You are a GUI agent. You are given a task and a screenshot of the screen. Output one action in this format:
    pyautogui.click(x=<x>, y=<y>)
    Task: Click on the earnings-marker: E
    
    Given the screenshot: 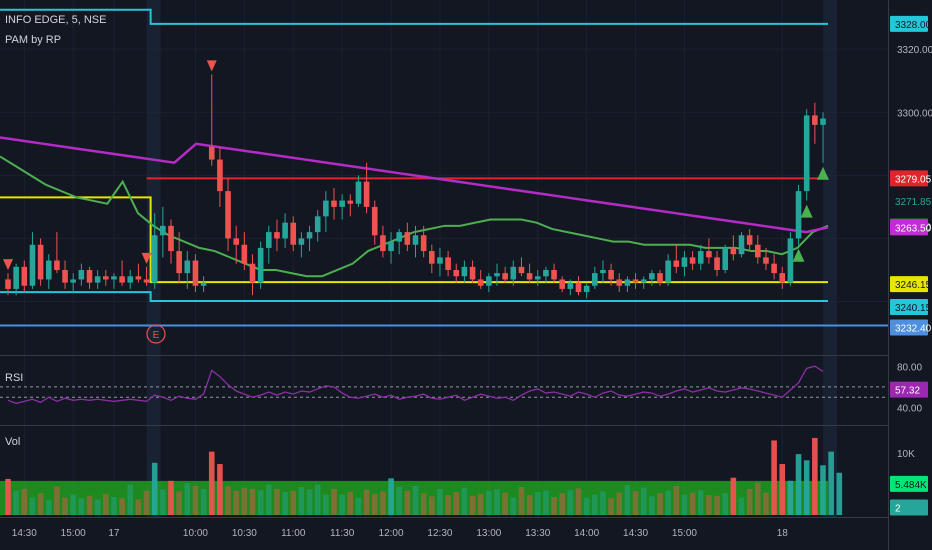 What is the action you would take?
    pyautogui.click(x=156, y=334)
    